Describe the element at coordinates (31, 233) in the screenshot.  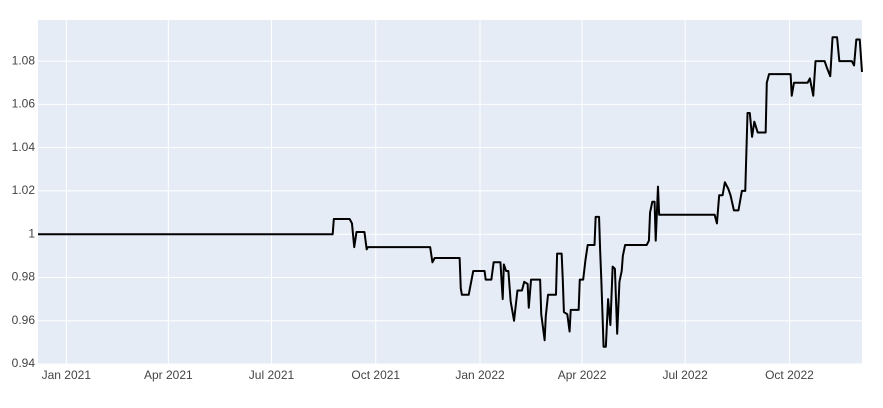
I see `y-tick-label: 1` at that location.